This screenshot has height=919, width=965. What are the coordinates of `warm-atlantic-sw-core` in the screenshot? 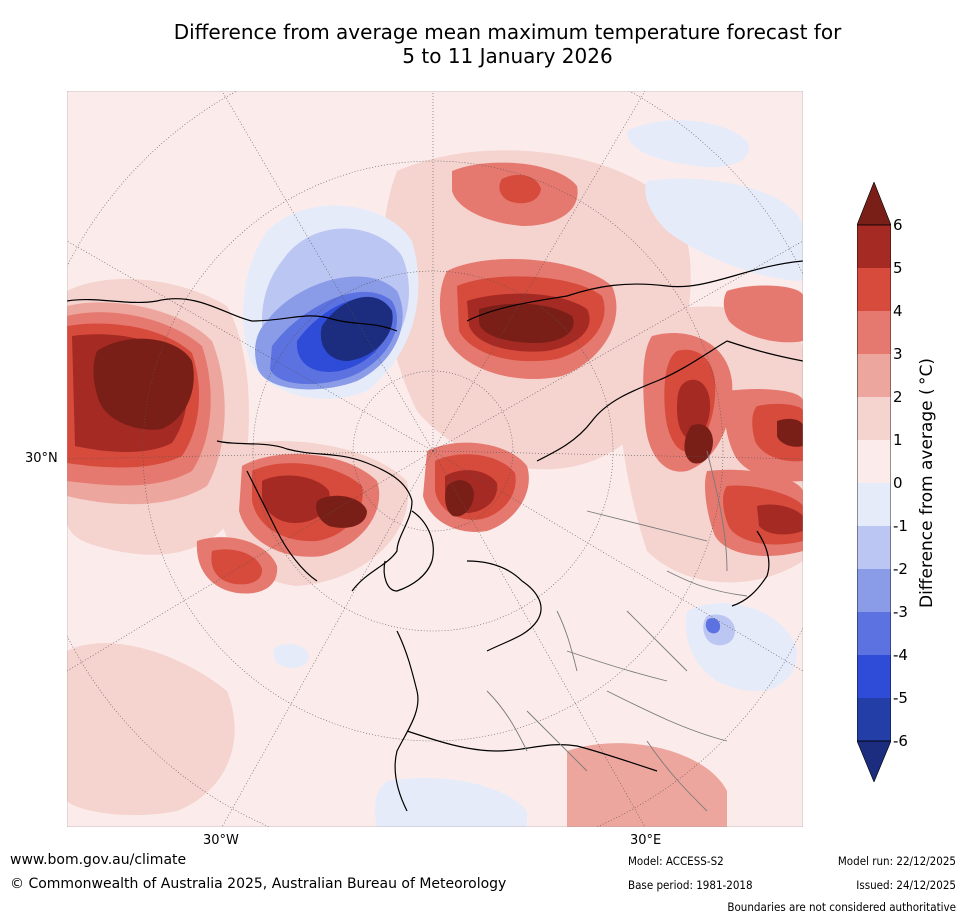 It's located at (237, 567).